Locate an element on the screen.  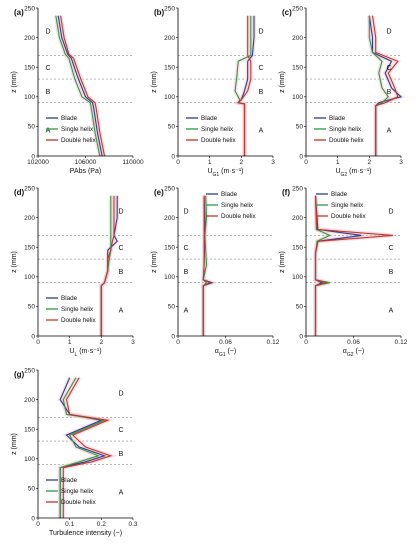
x-axis-label: PAbs (Pa) is located at coordinates (85, 171).